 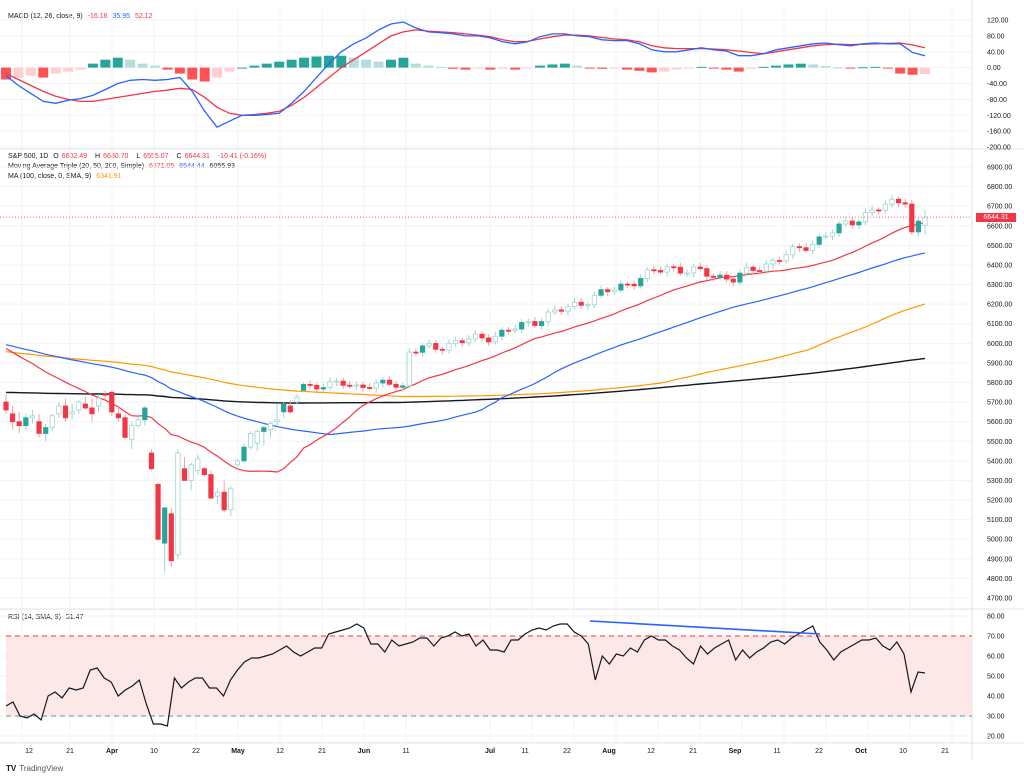 I want to click on macd-pane, so click(x=465, y=75).